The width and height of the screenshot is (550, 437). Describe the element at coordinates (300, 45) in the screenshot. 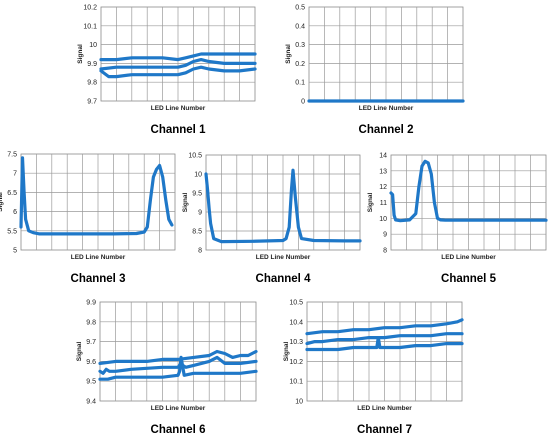

I see `y-tick-label: 0.3` at that location.